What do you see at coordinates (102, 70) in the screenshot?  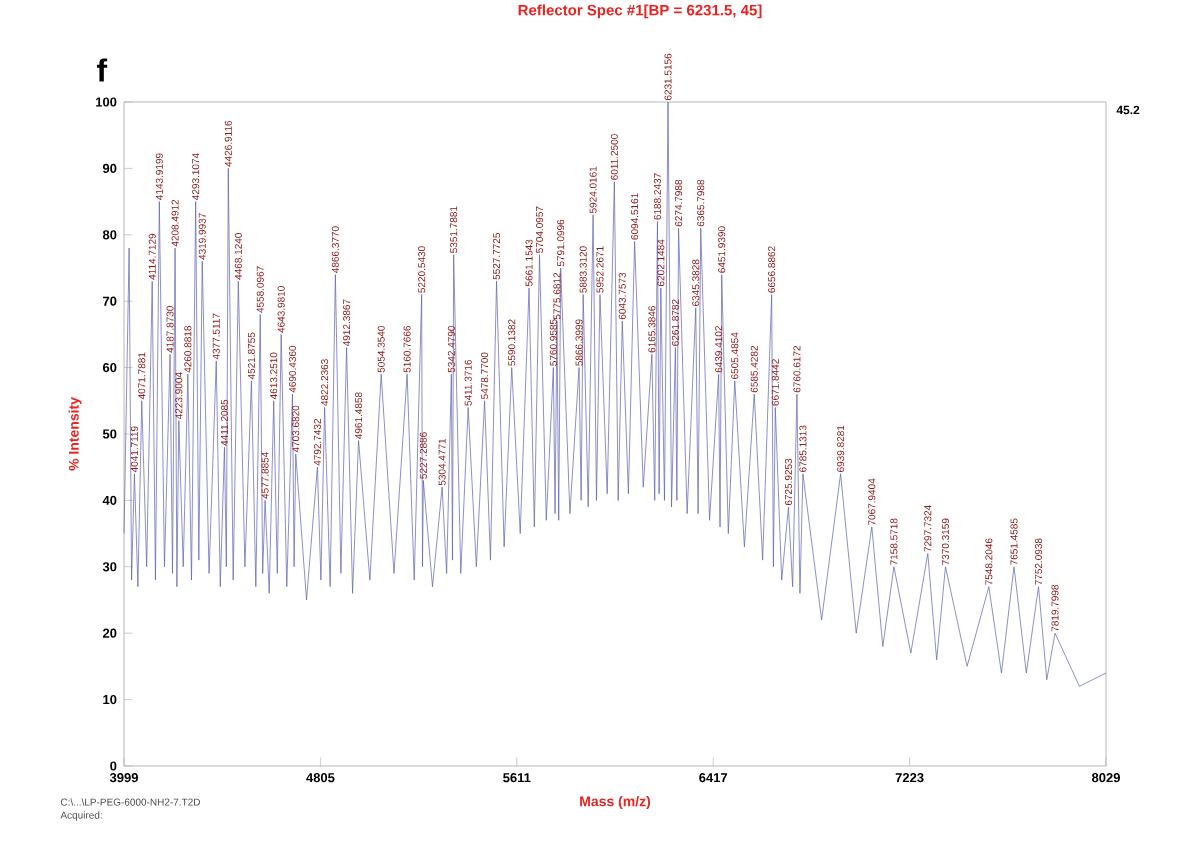 I see `text: f` at bounding box center [102, 70].